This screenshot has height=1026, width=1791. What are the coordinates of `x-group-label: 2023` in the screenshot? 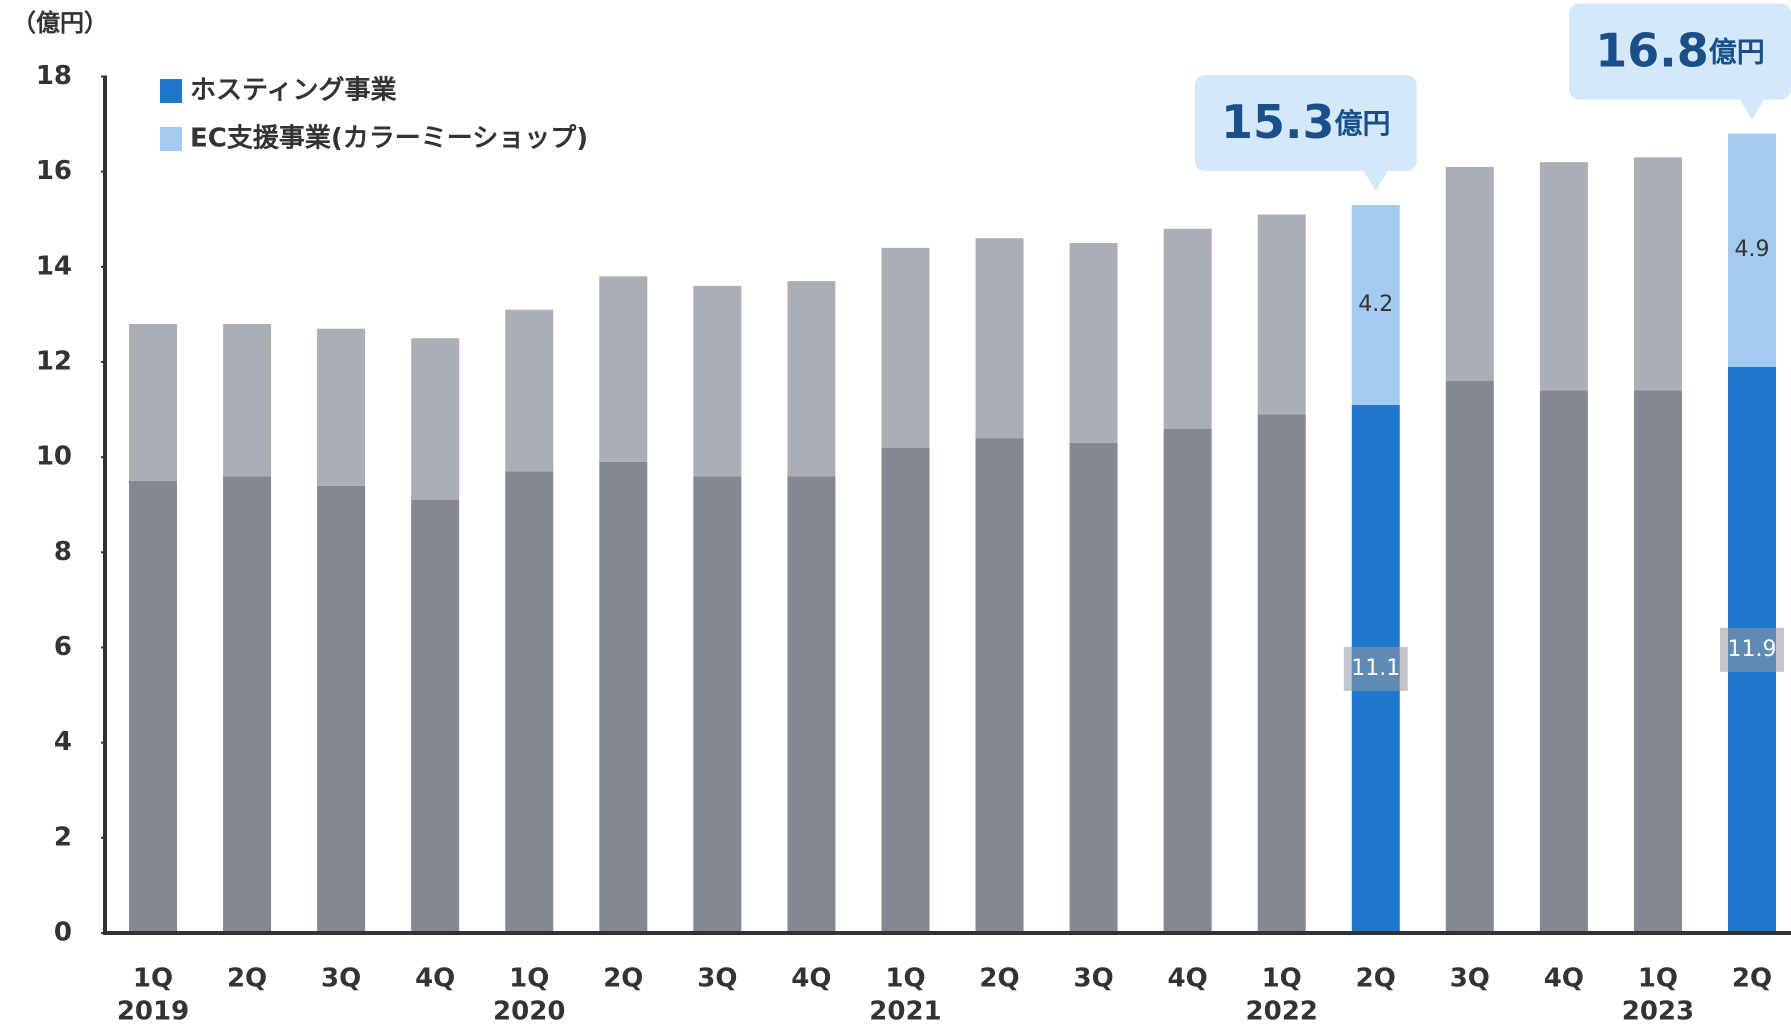 It's located at (1658, 1011).